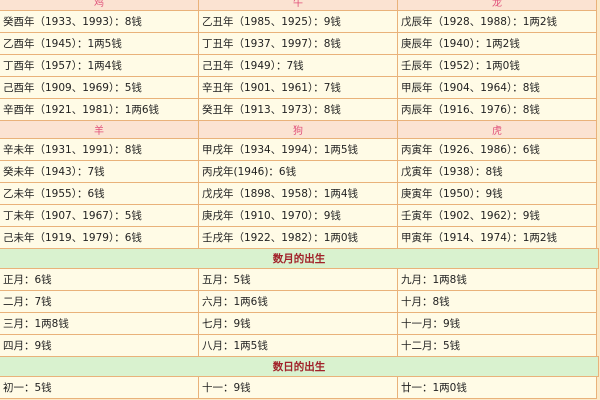 This screenshot has height=400, width=600. I want to click on animal-header-row: 鸡牛龙, so click(300, 5).